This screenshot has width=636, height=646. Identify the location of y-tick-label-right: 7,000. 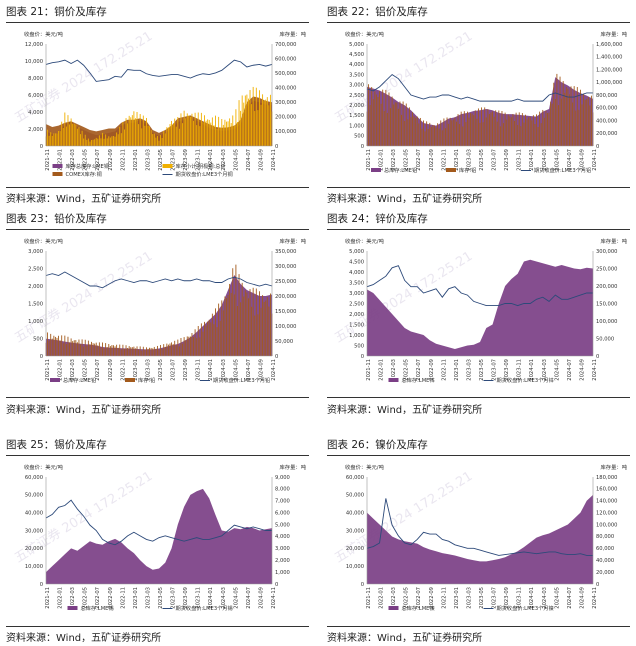
(282, 502).